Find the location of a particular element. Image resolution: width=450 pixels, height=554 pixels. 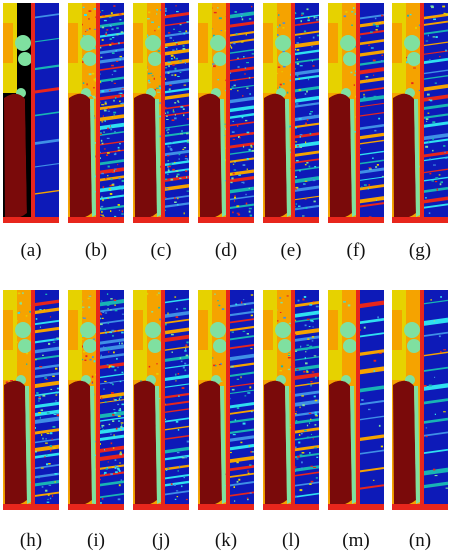

classification-map-g is located at coordinates (420, 113).